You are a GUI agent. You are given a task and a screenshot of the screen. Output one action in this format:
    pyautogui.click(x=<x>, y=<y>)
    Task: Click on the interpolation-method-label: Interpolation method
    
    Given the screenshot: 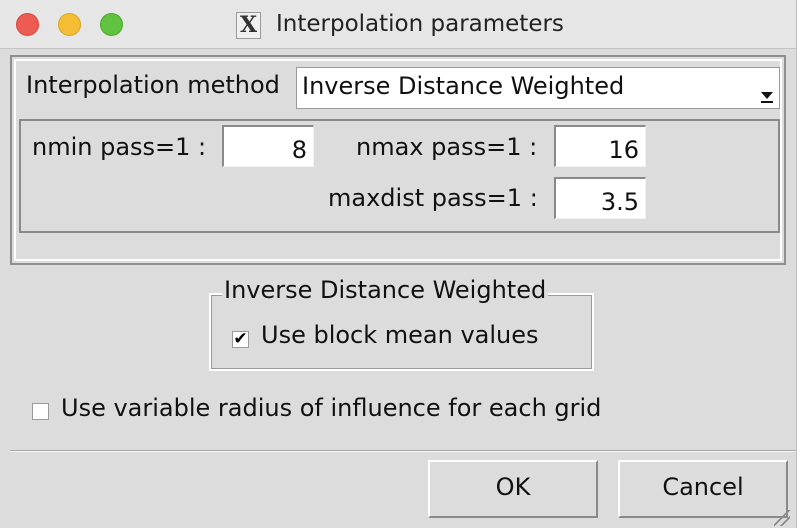 What is the action you would take?
    pyautogui.click(x=153, y=85)
    